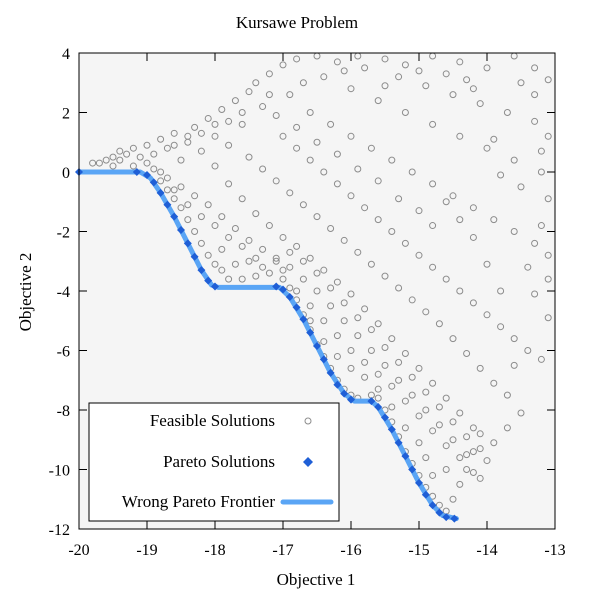  Describe the element at coordinates (297, 22) in the screenshot. I see `chart-title: Kursawe Problem` at that location.